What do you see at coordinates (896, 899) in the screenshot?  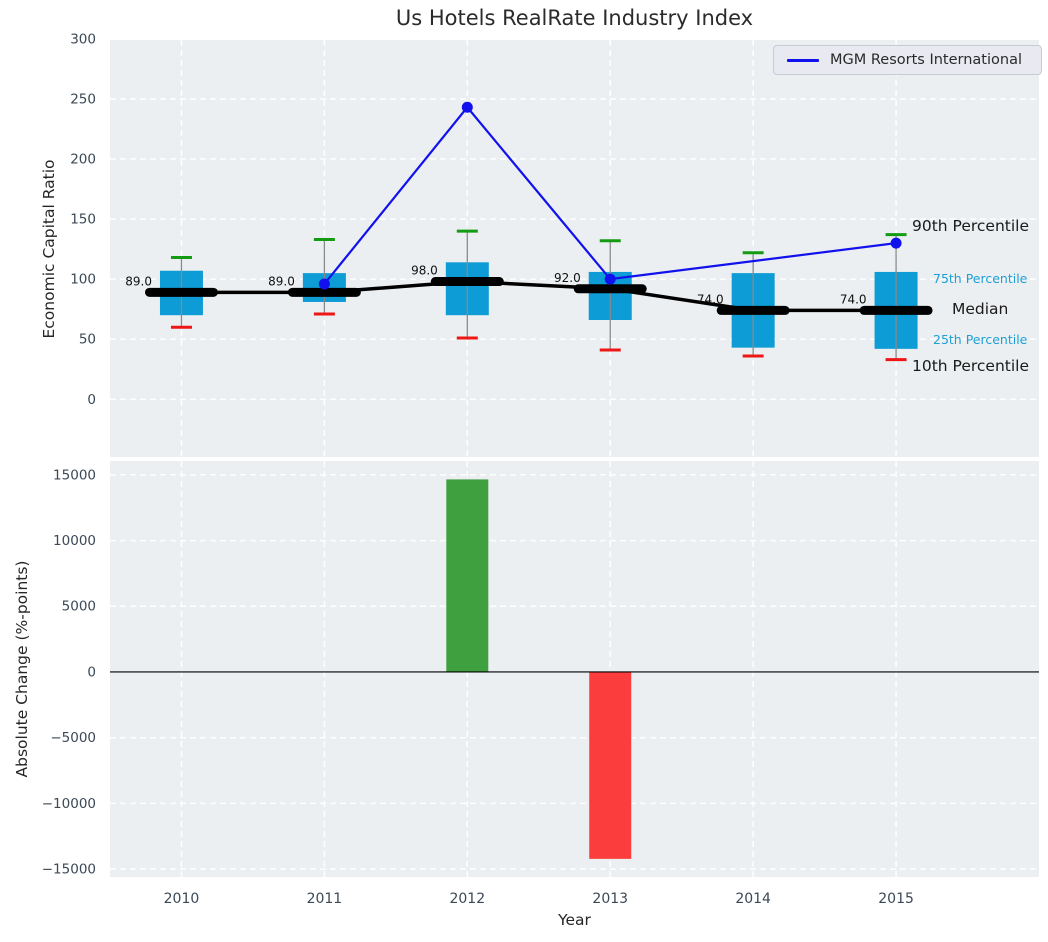 I see `x-tick-label: 2015` at bounding box center [896, 899].